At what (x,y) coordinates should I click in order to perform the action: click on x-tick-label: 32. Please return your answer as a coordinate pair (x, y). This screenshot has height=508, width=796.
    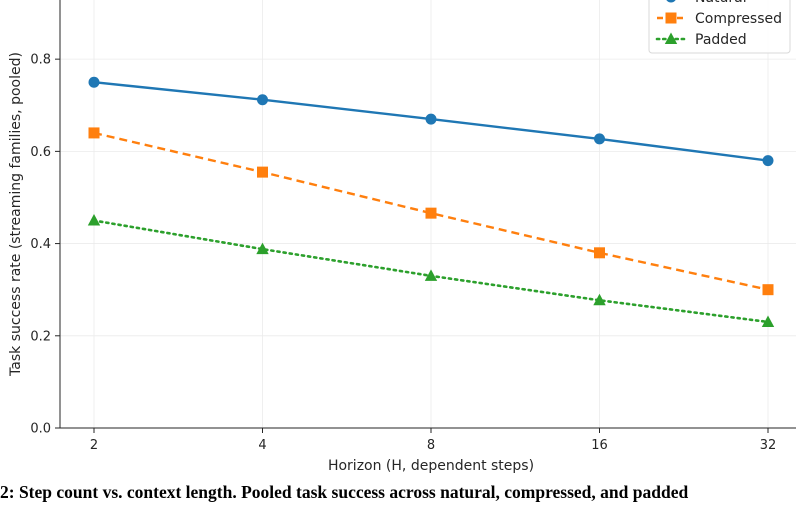
    Looking at the image, I should click on (768, 445).